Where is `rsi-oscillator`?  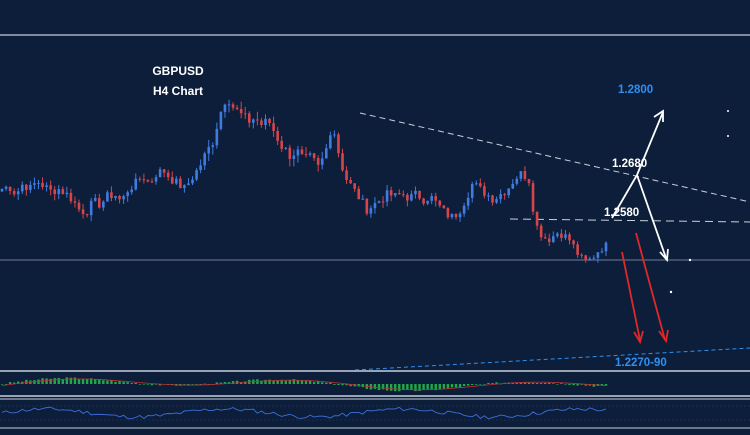
rsi-oscillator is located at coordinates (375, 413).